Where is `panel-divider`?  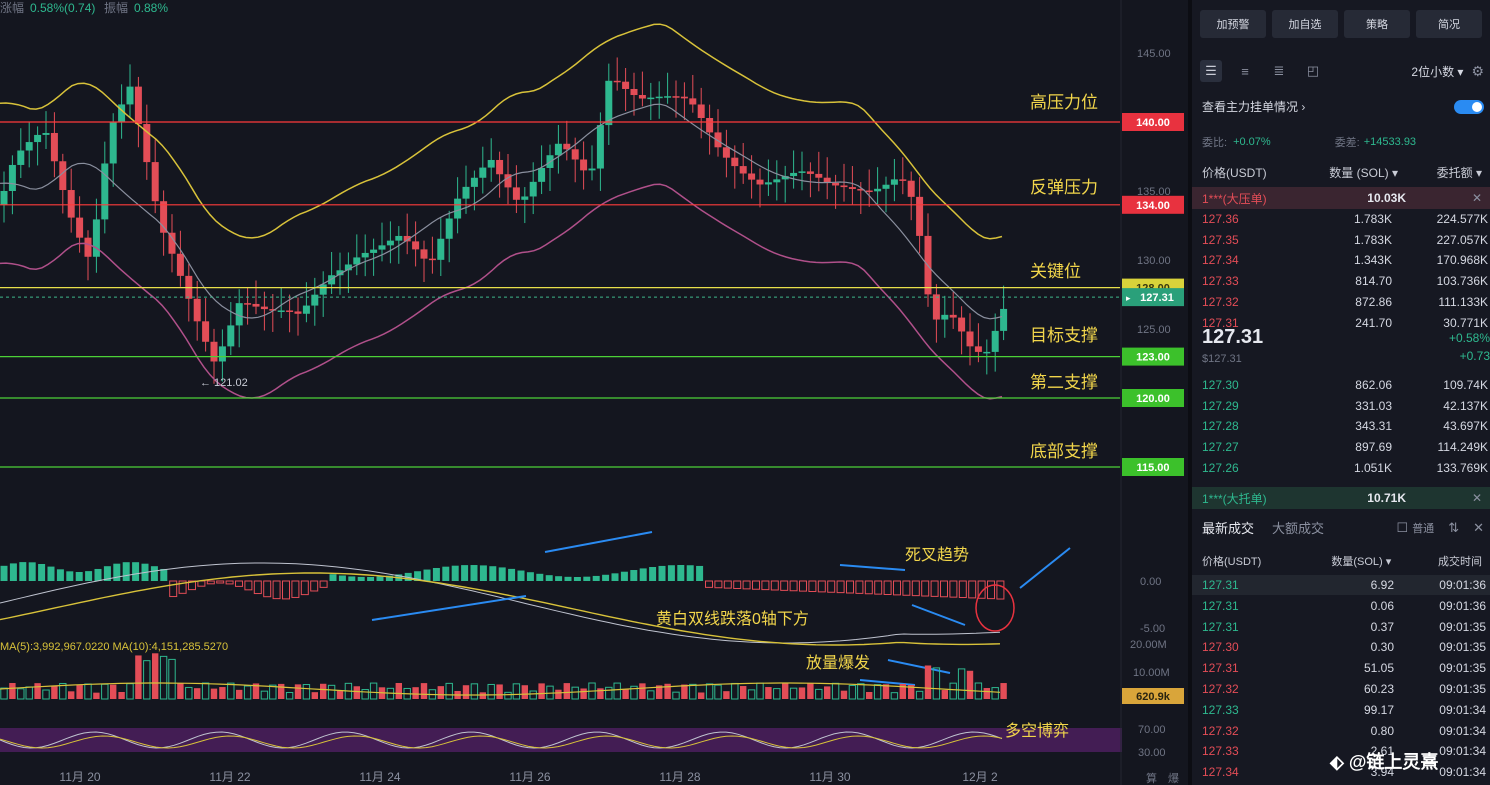
panel-divider is located at coordinates (1190, 392).